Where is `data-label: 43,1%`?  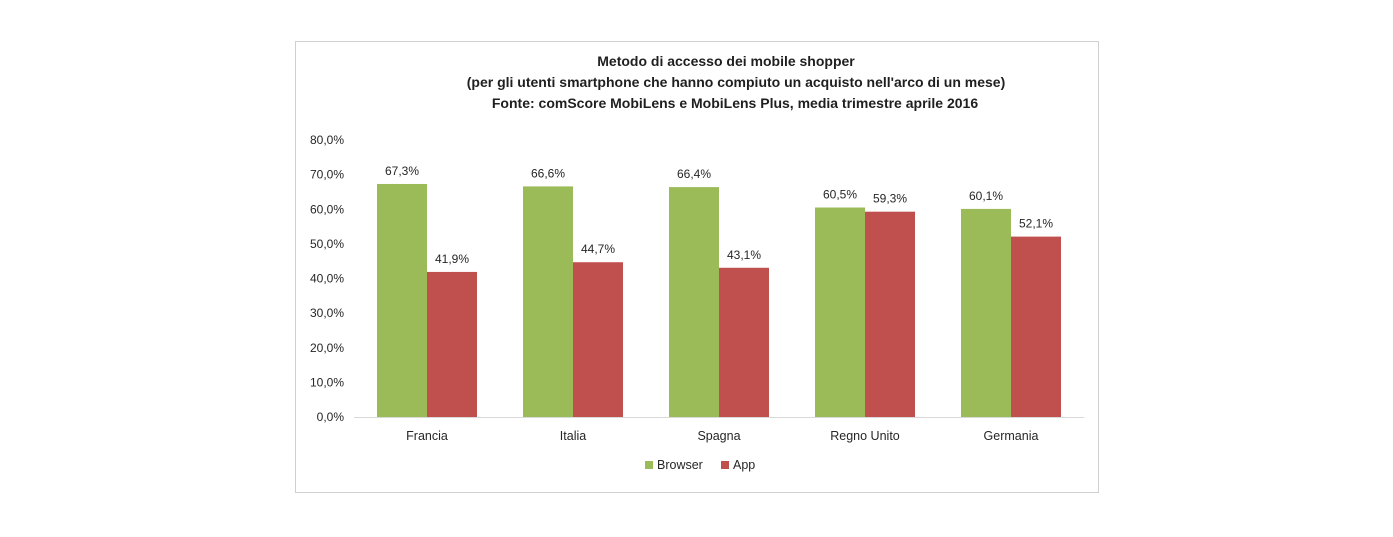
data-label: 43,1% is located at coordinates (744, 255).